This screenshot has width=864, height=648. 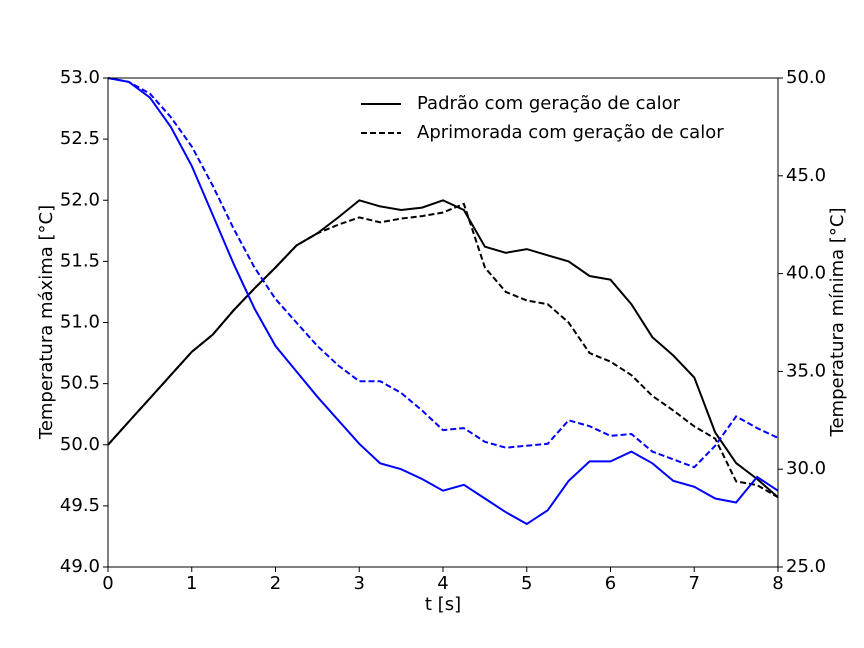 I want to click on y2-tick-label: 45.0, so click(x=806, y=175).